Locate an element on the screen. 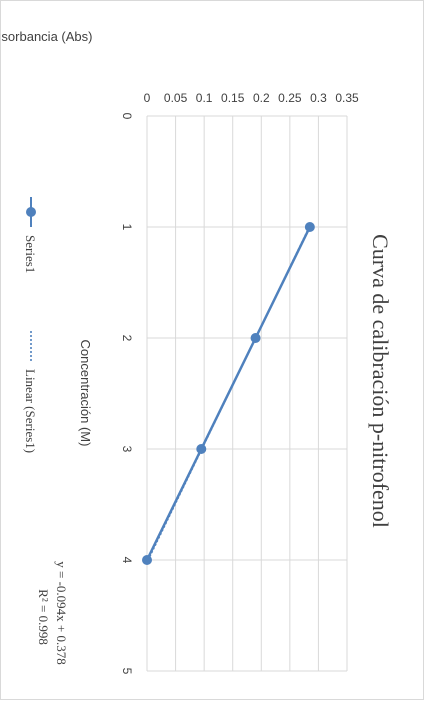 Image resolution: width=424 pixels, height=701 pixels. trendline-equation: y = -0.094x + 0.378 is located at coordinates (61, 613).